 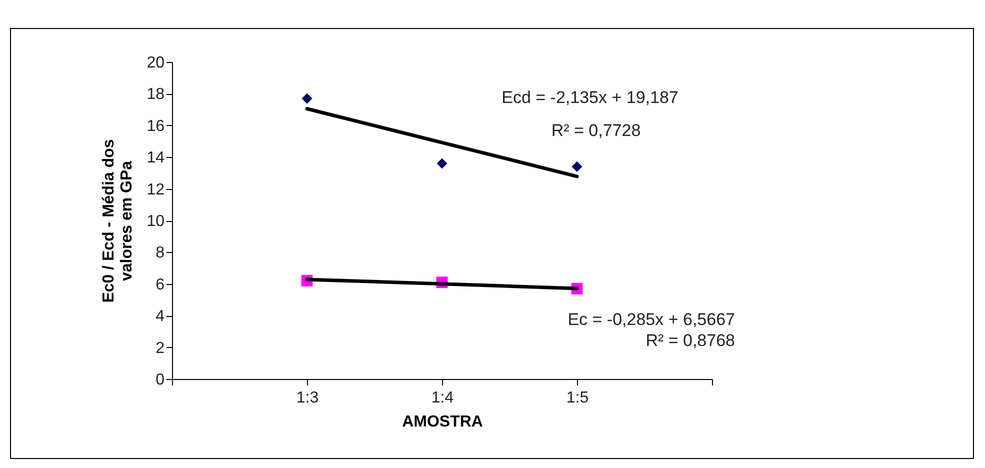 What do you see at coordinates (651, 319) in the screenshot?
I see `annotation: Ec = -0,285x + 6,5667` at bounding box center [651, 319].